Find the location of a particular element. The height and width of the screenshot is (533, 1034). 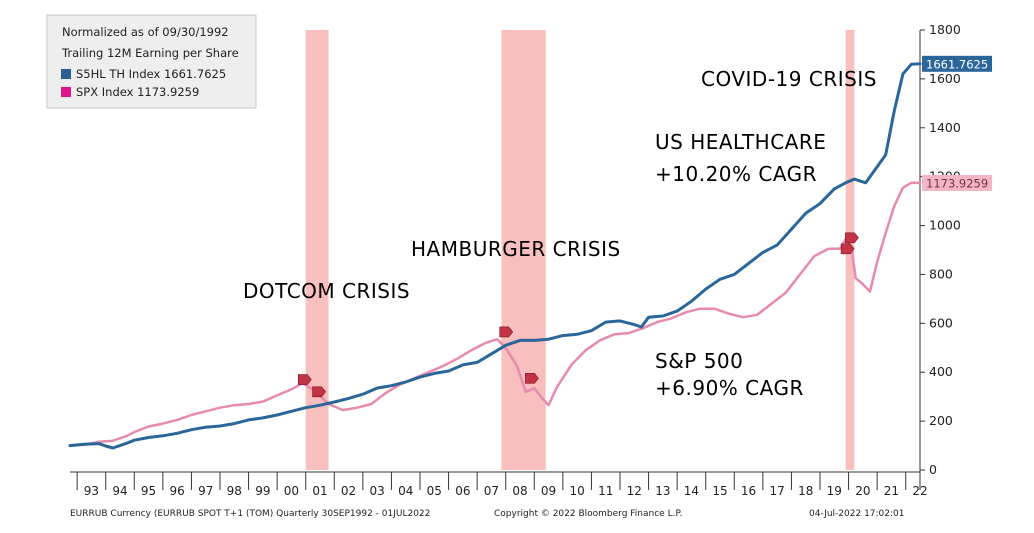

last-value-label-spx: 1173.9259 is located at coordinates (957, 184).